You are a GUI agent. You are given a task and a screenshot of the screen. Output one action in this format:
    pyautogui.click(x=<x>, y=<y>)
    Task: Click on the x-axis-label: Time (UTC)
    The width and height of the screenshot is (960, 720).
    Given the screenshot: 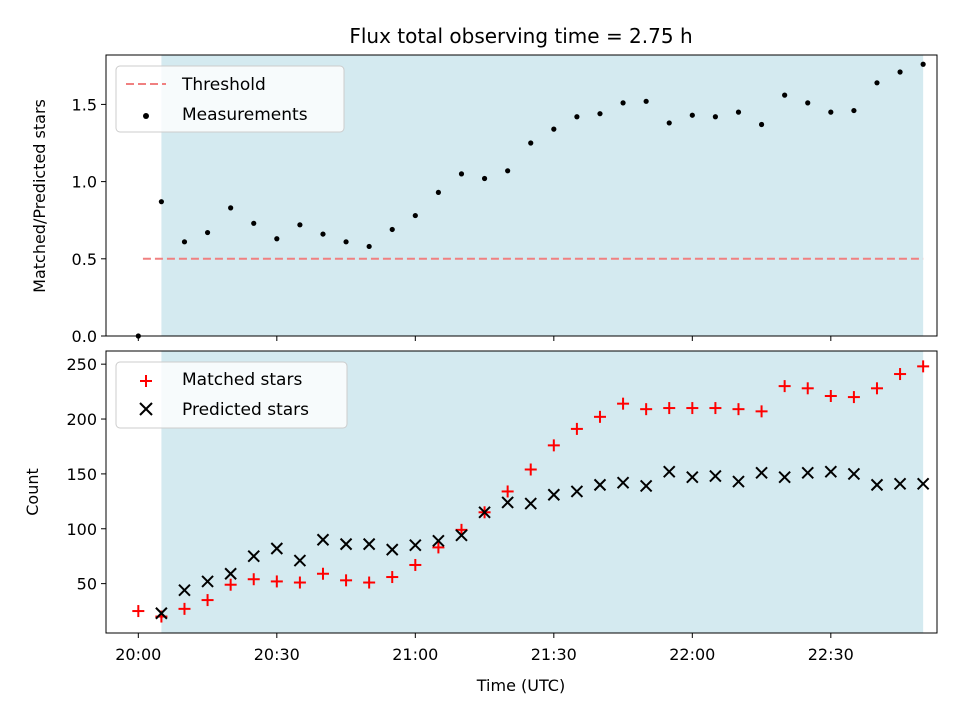 What is the action you would take?
    pyautogui.click(x=520, y=685)
    